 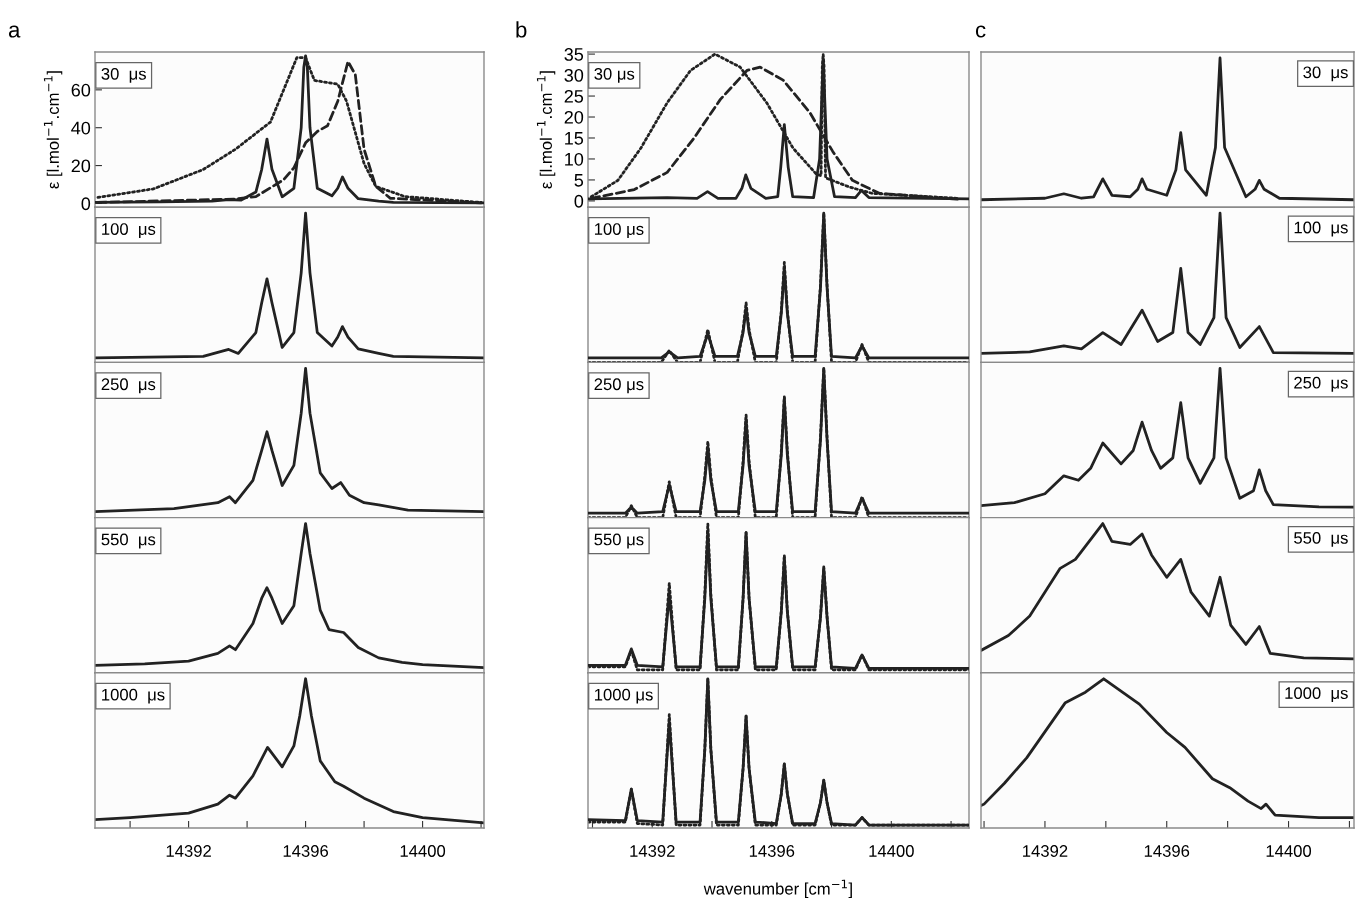 I want to click on y-tick-label: 5, so click(x=579, y=180).